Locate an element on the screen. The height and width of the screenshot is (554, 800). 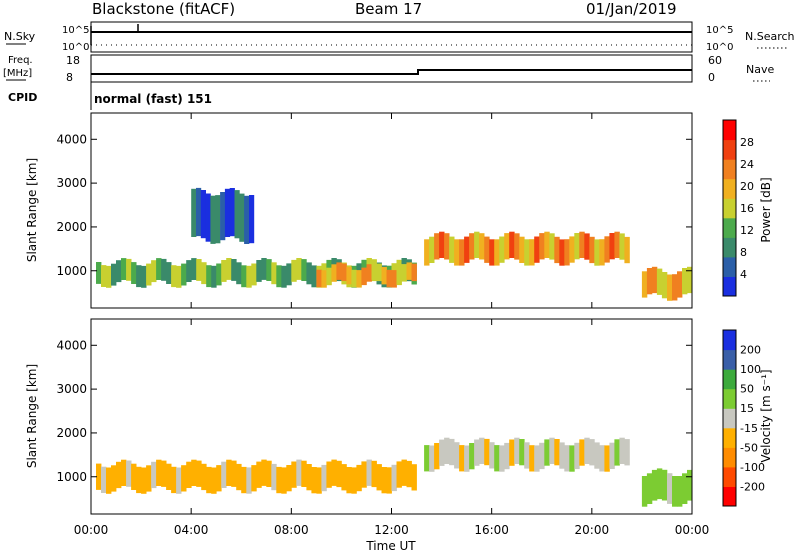
nave-label: Nave is located at coordinates (760, 69).